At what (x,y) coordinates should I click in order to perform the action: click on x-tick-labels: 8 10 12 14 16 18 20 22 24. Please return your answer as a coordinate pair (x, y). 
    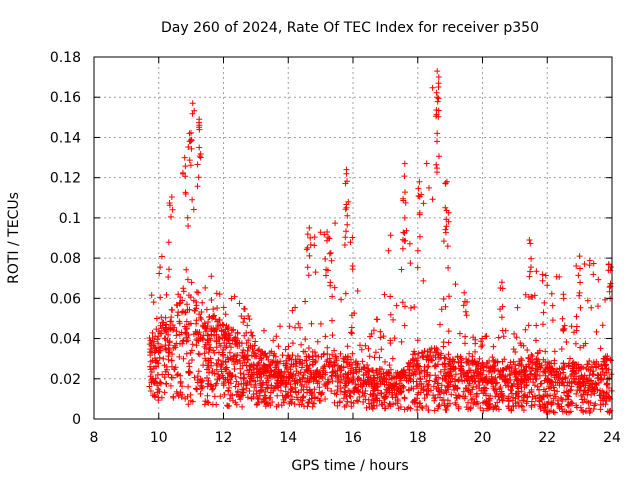
    Looking at the image, I should click on (355, 438).